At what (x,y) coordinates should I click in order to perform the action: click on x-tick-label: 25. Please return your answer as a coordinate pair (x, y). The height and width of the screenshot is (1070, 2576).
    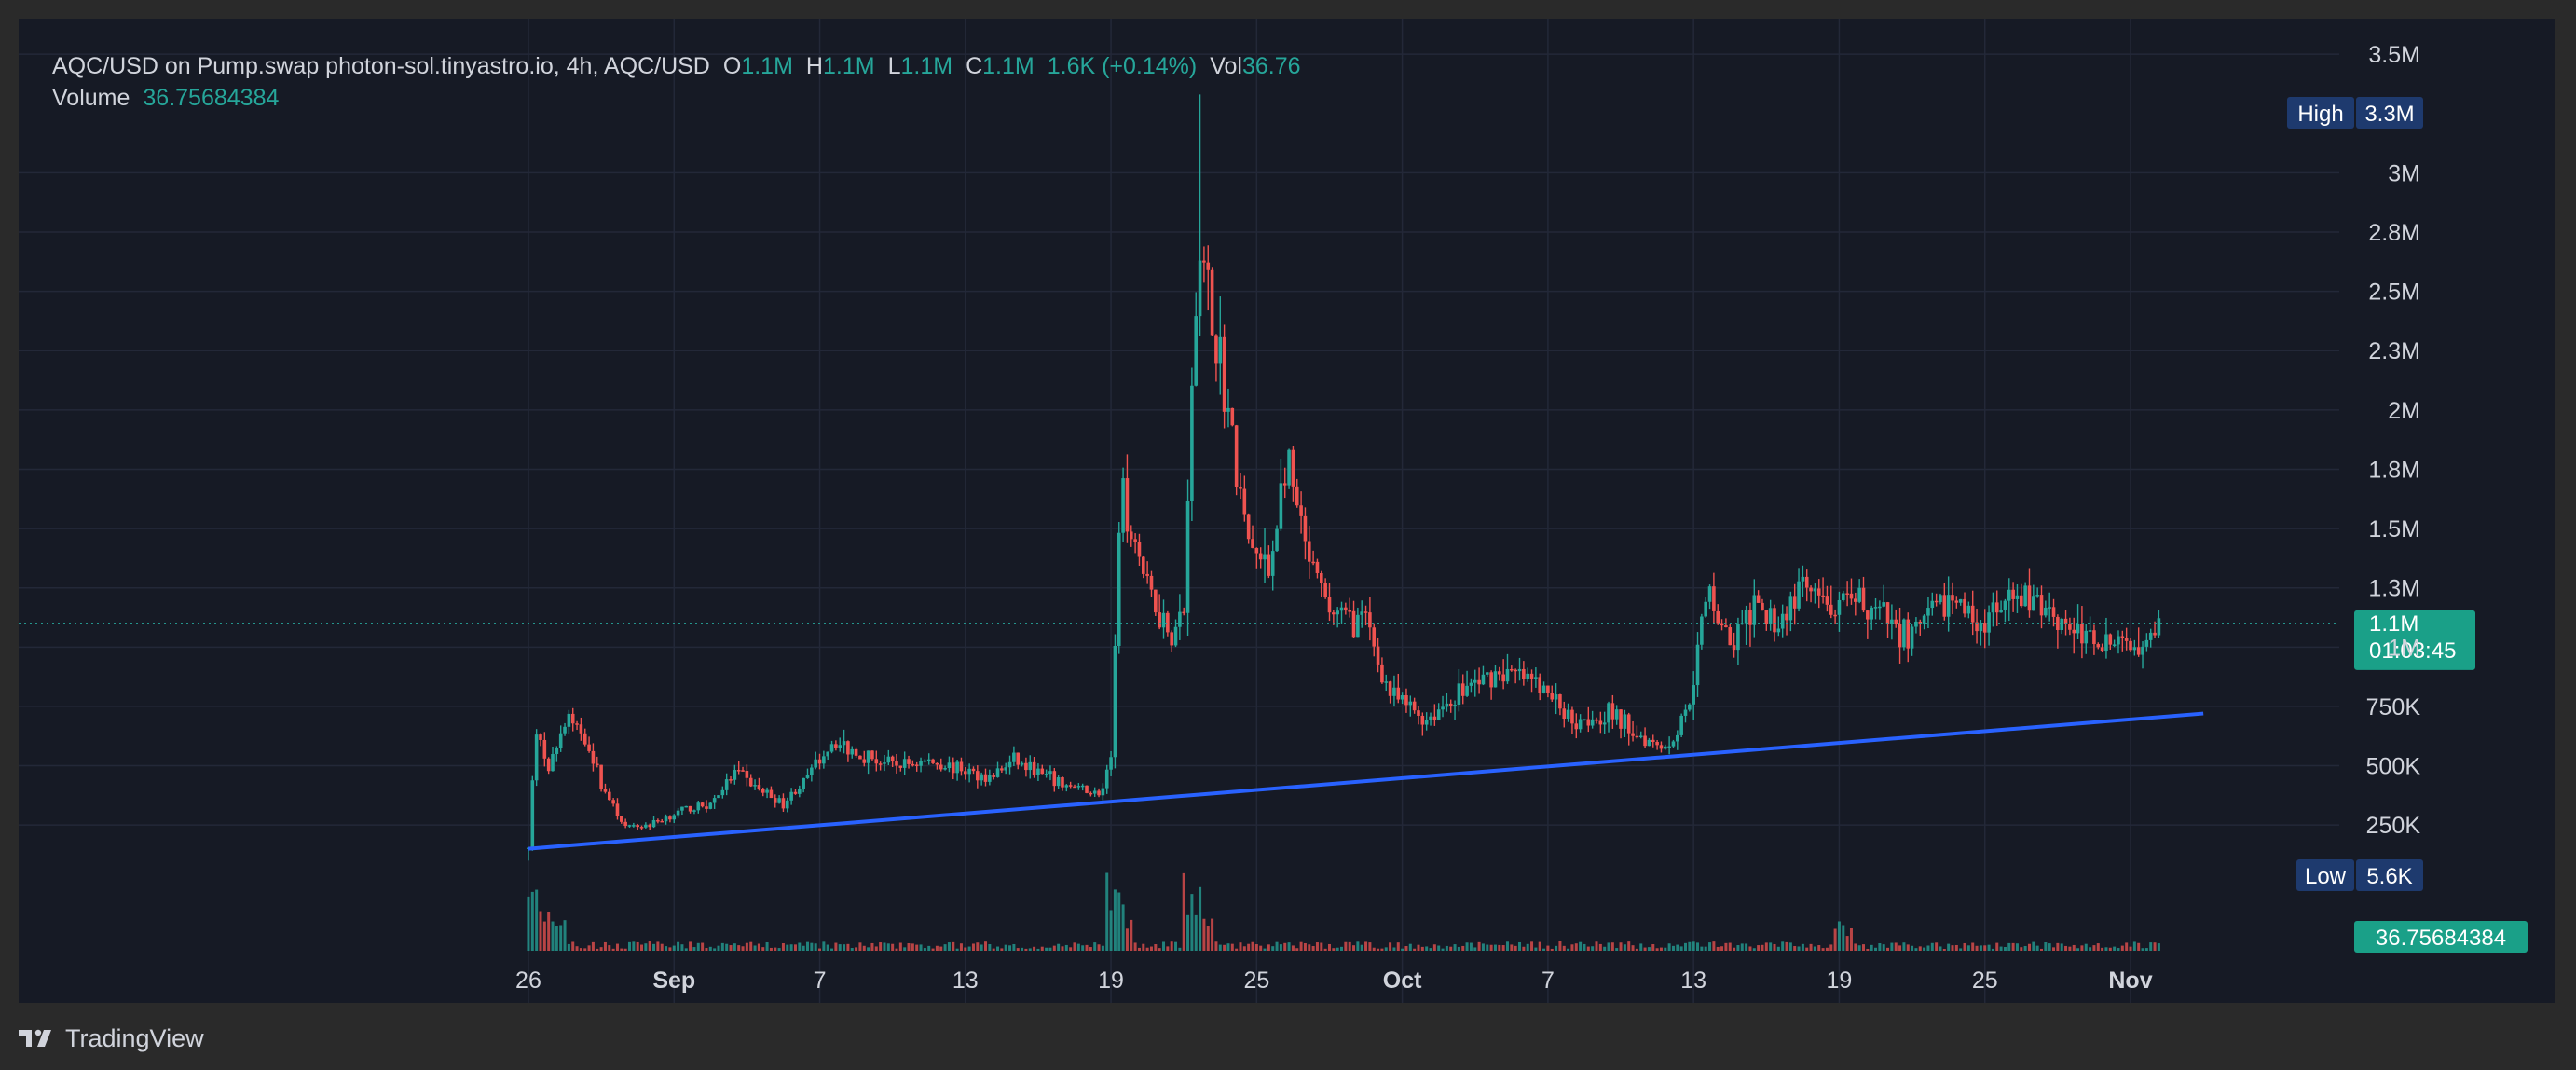
    Looking at the image, I should click on (1256, 980).